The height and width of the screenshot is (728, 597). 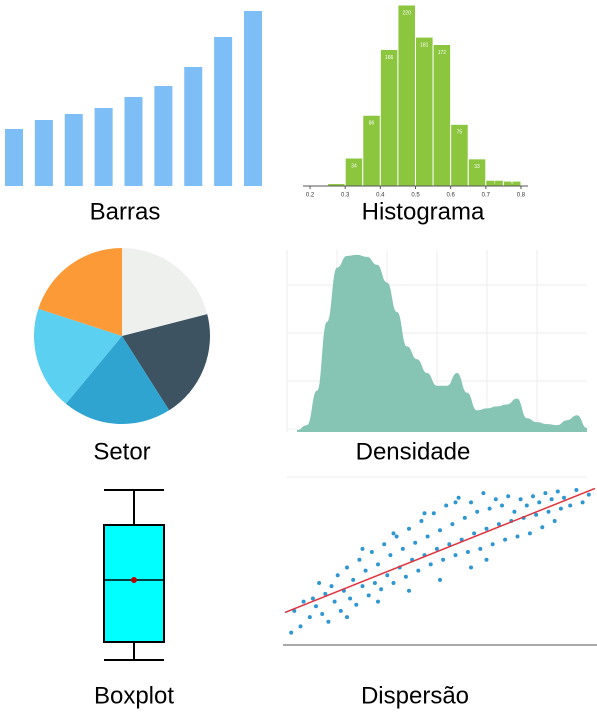 I want to click on x-tick-label: 0.7, so click(x=486, y=196).